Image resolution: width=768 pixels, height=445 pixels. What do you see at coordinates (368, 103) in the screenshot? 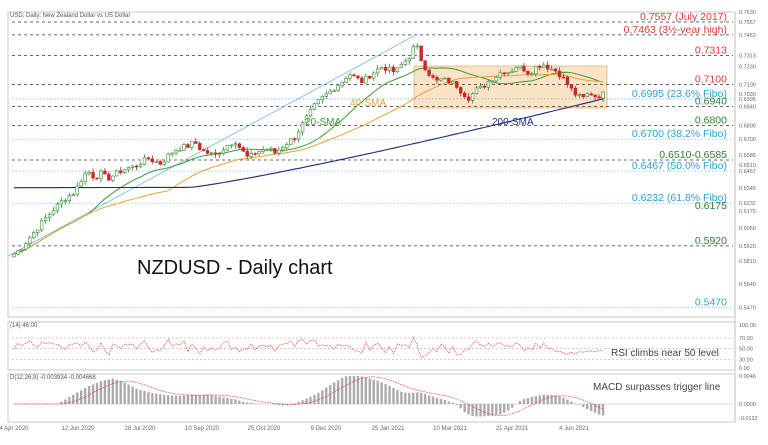
I see `sma40-annotation: 40-SMA` at bounding box center [368, 103].